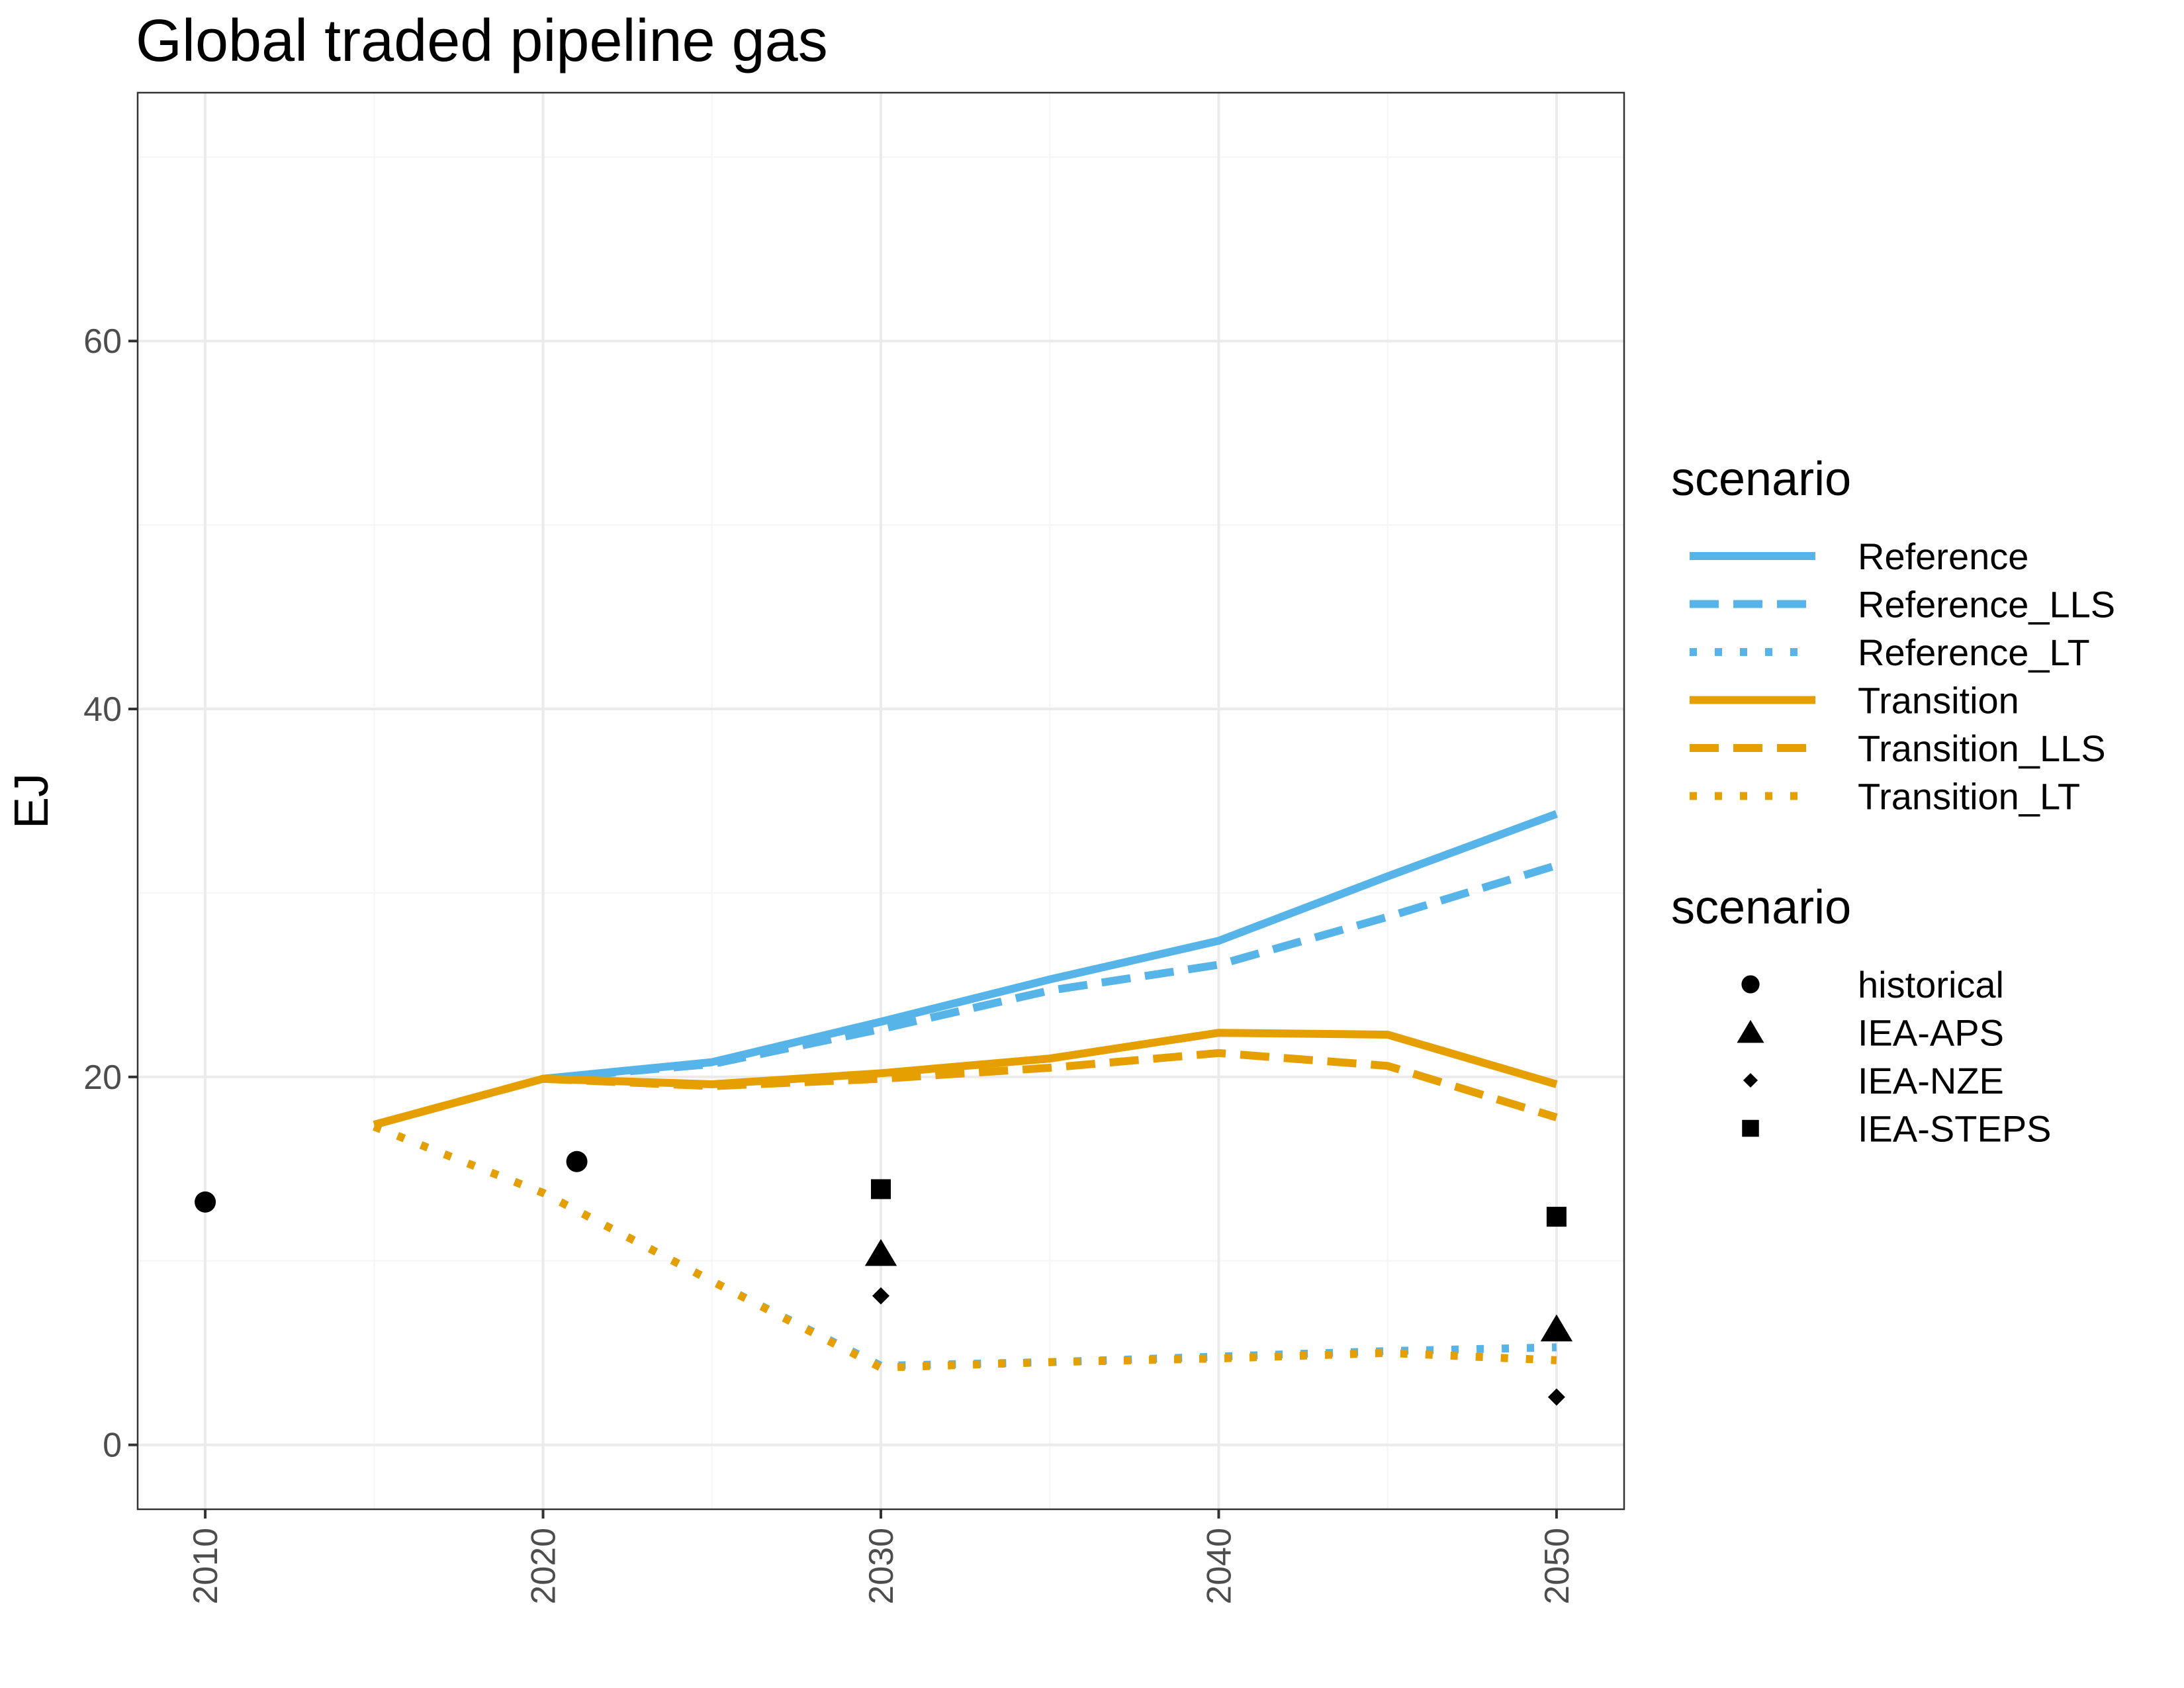  What do you see at coordinates (1939, 701) in the screenshot?
I see `legend-label-transition: Transition` at bounding box center [1939, 701].